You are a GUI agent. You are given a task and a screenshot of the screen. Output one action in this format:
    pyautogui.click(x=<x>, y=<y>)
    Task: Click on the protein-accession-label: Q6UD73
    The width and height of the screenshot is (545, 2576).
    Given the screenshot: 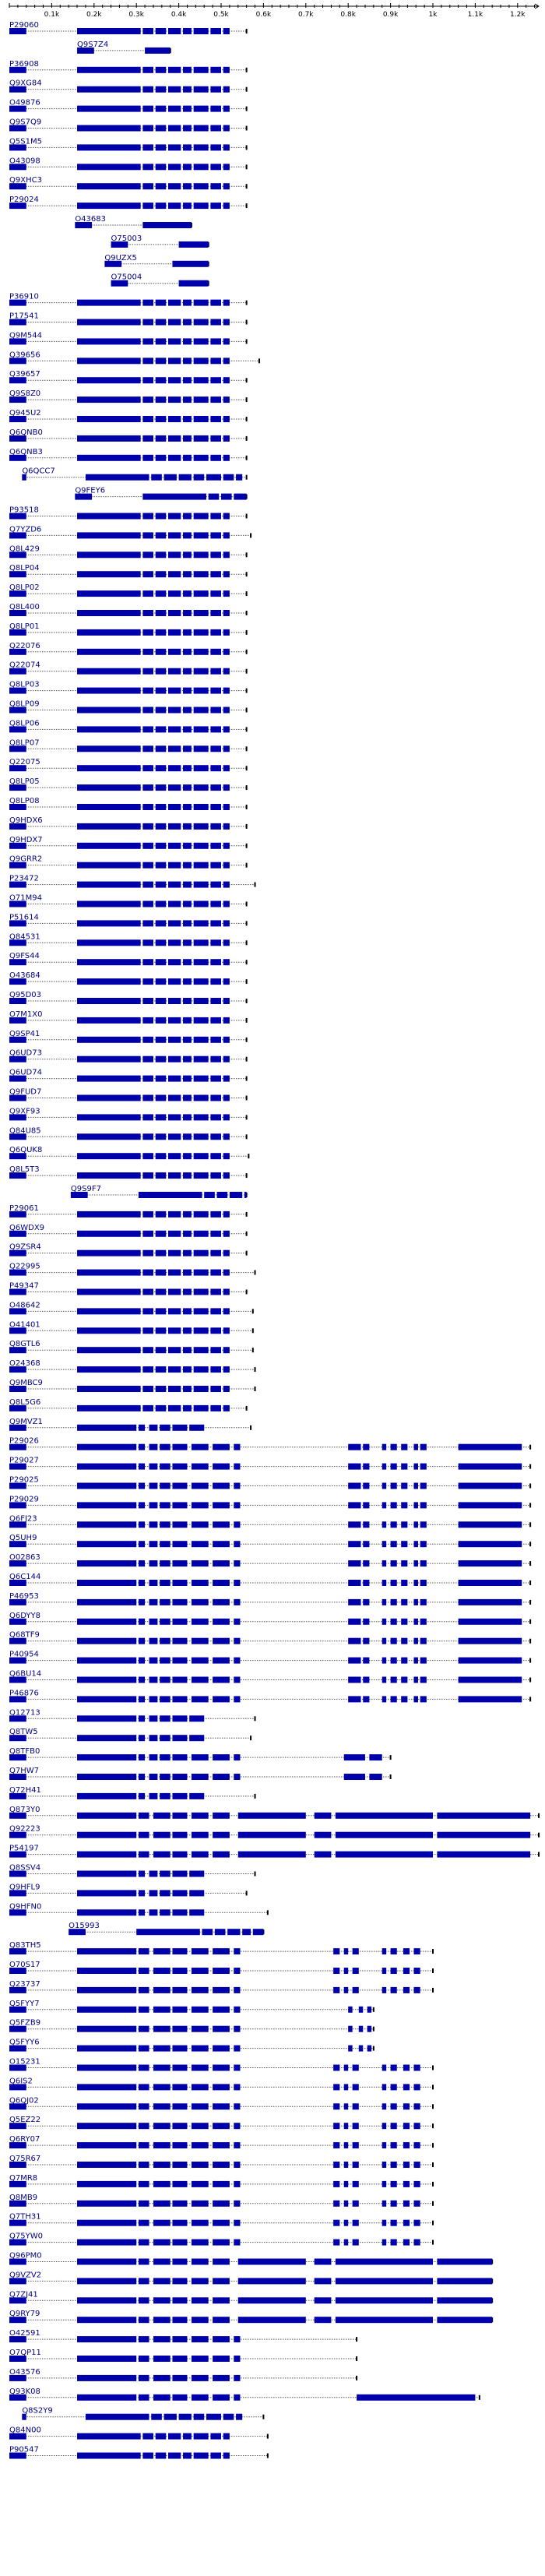 What is the action you would take?
    pyautogui.click(x=26, y=1053)
    